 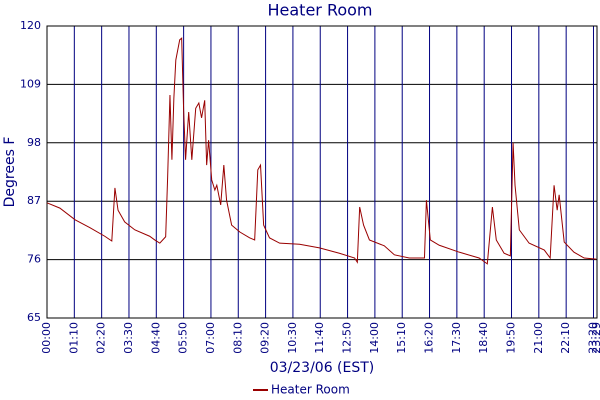 I want to click on x-tick-label: 11:40, so click(x=319, y=338).